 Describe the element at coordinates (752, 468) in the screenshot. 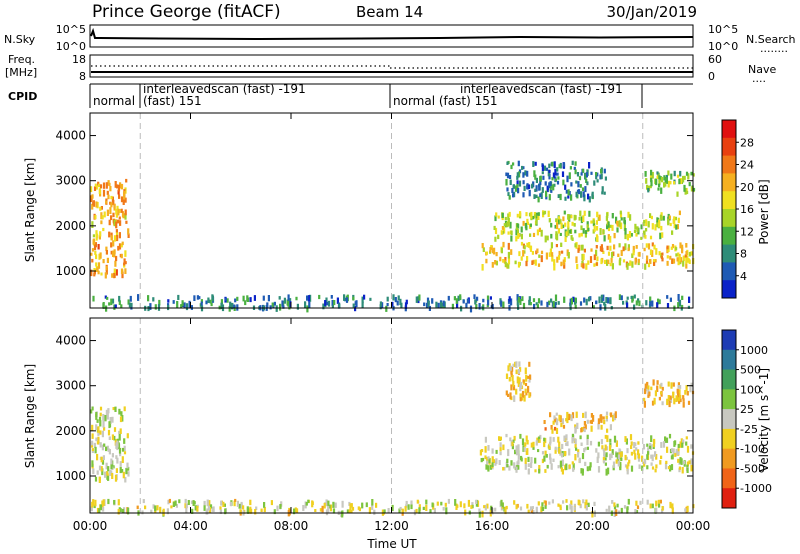

I see `colorbar-tick-label: -500` at that location.